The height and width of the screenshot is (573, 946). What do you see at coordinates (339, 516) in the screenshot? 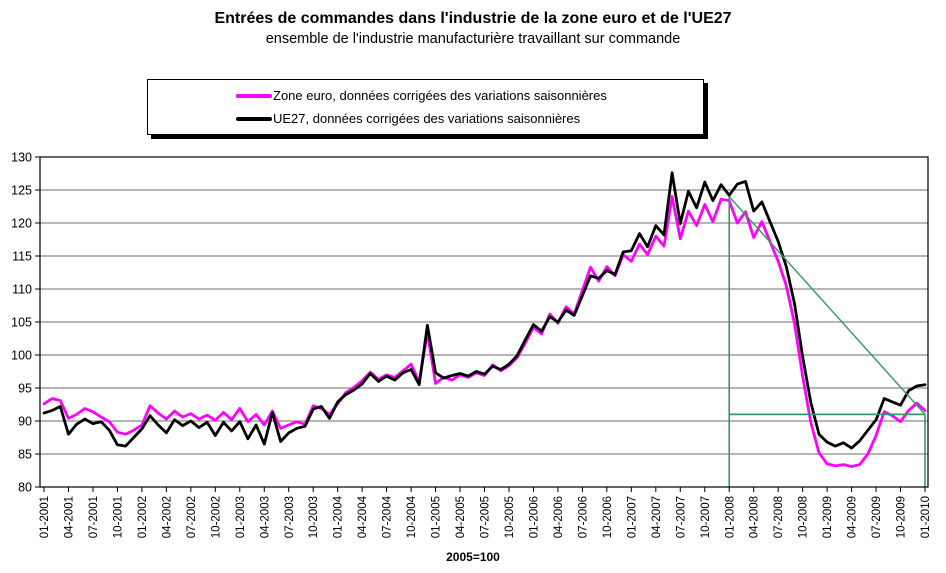
I see `x-tick-label: 01-2004` at bounding box center [339, 516].